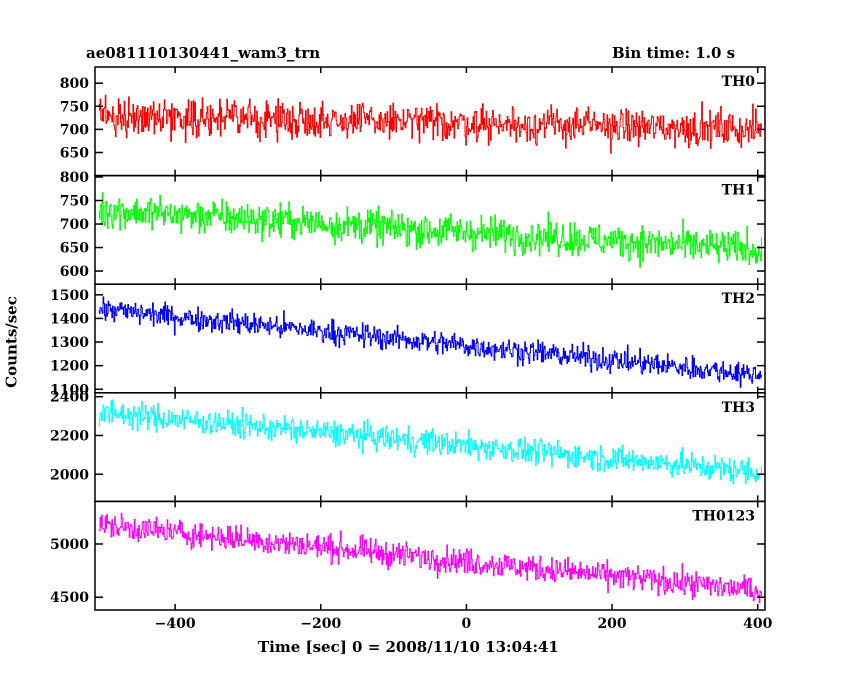  I want to click on x-tick-label: 200, so click(611, 624).